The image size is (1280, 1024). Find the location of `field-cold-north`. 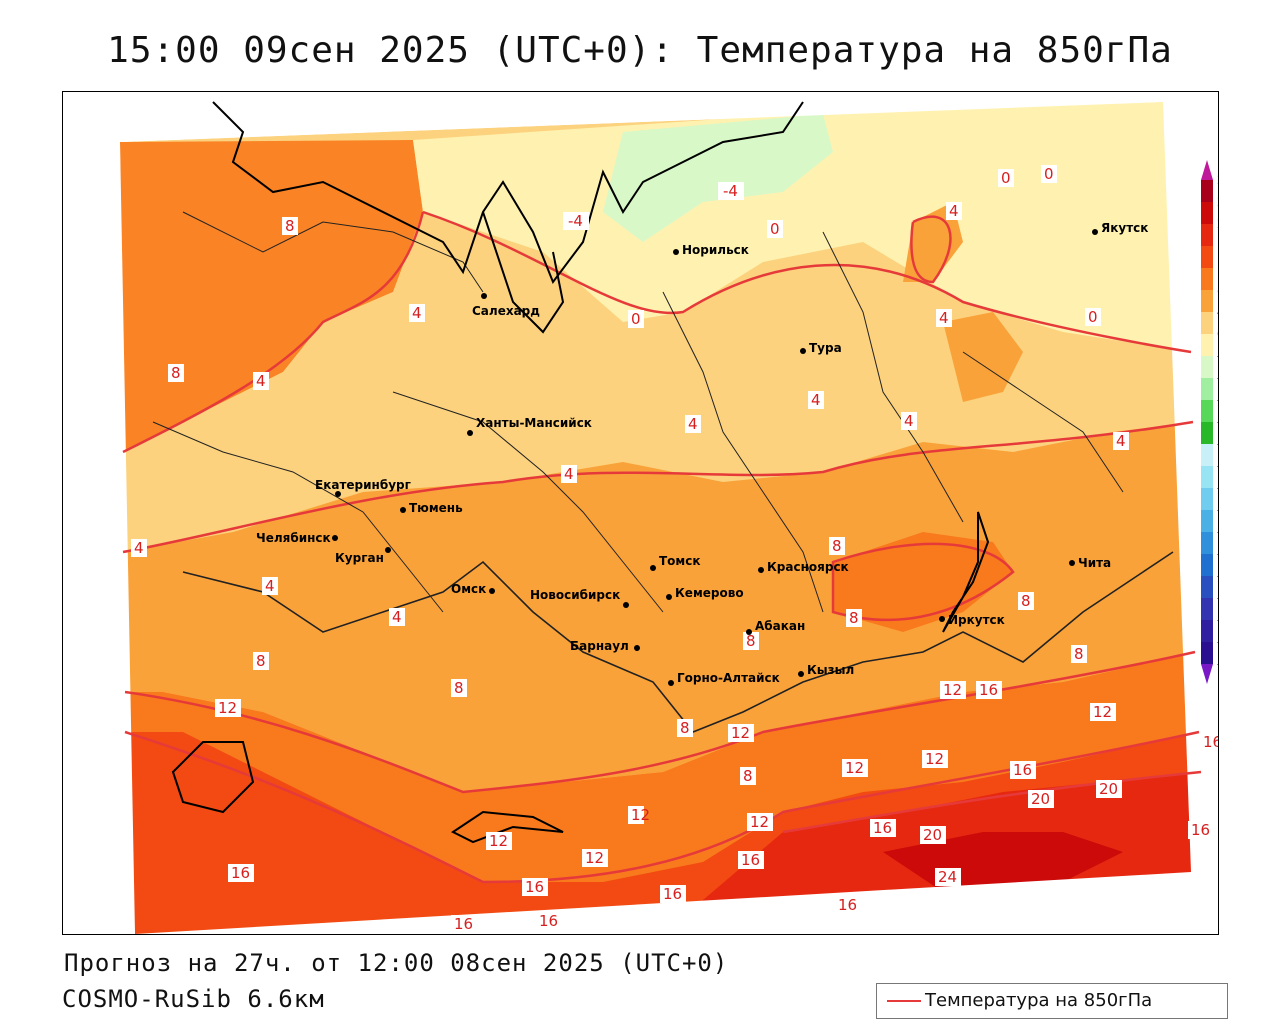

field-cold-north is located at coordinates (802, 227).